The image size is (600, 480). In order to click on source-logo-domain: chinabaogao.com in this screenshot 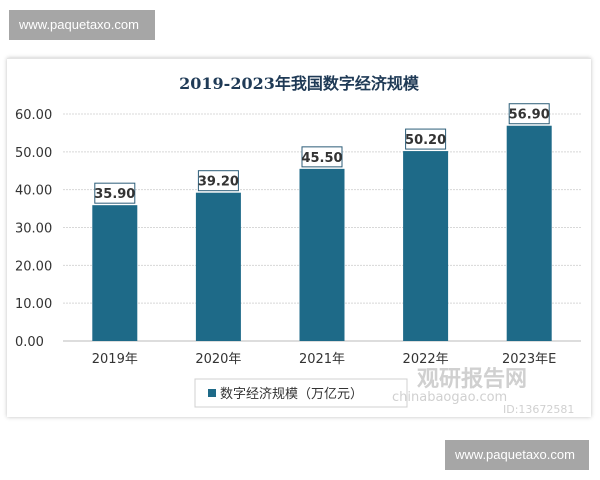, I will do `click(450, 397)`.